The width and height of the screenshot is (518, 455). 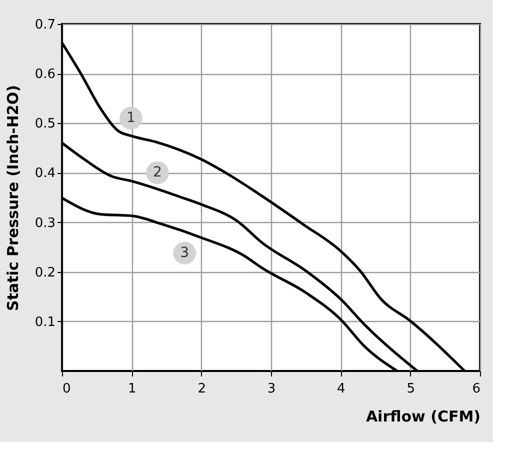 I want to click on y-tick-label: 0.5, so click(x=45, y=124).